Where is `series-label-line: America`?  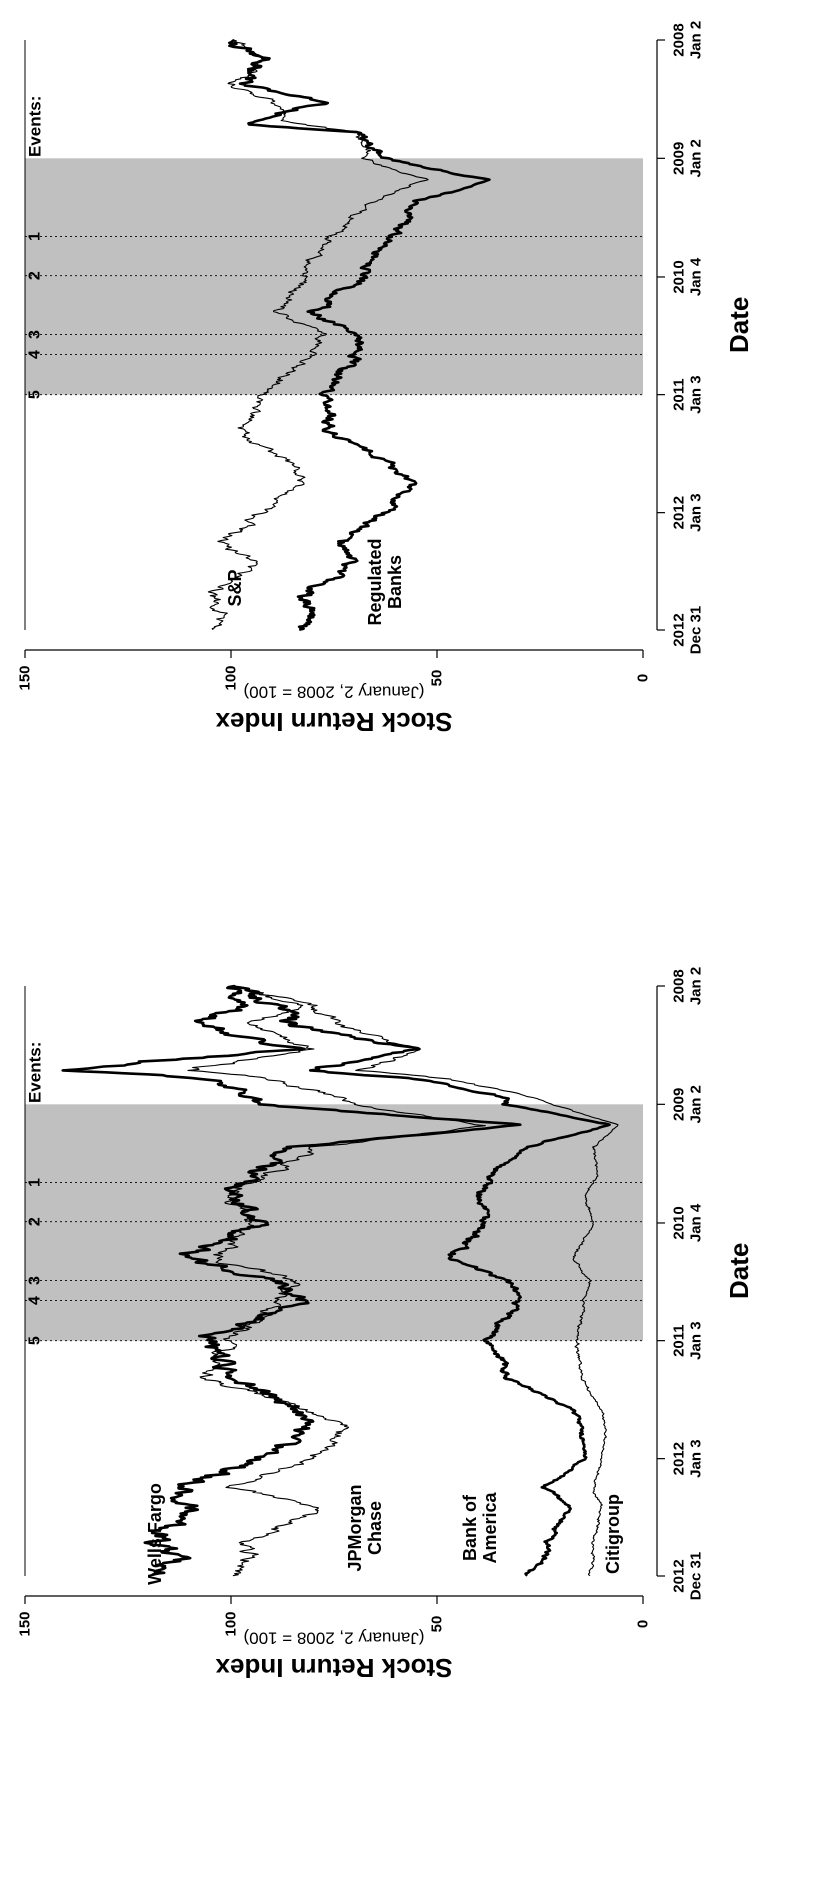 series-label-line: America is located at coordinates (490, 1527).